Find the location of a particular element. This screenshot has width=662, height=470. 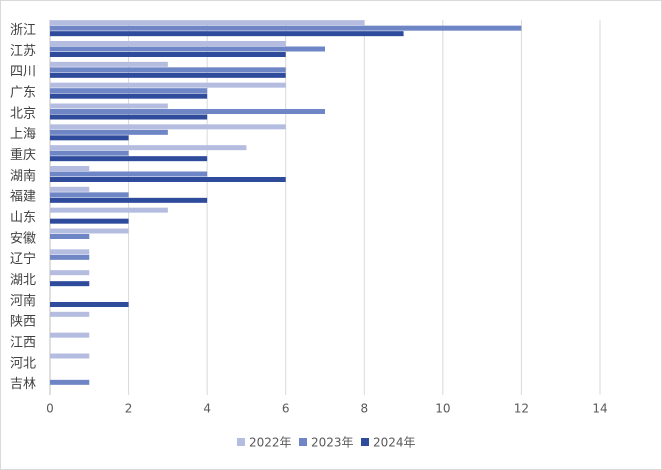

legend-label: 2023年 is located at coordinates (332, 443).